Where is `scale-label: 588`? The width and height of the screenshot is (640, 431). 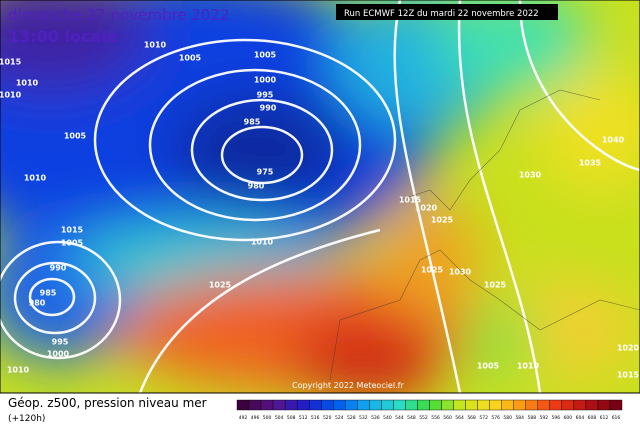
scale-label: 588 is located at coordinates (531, 418).